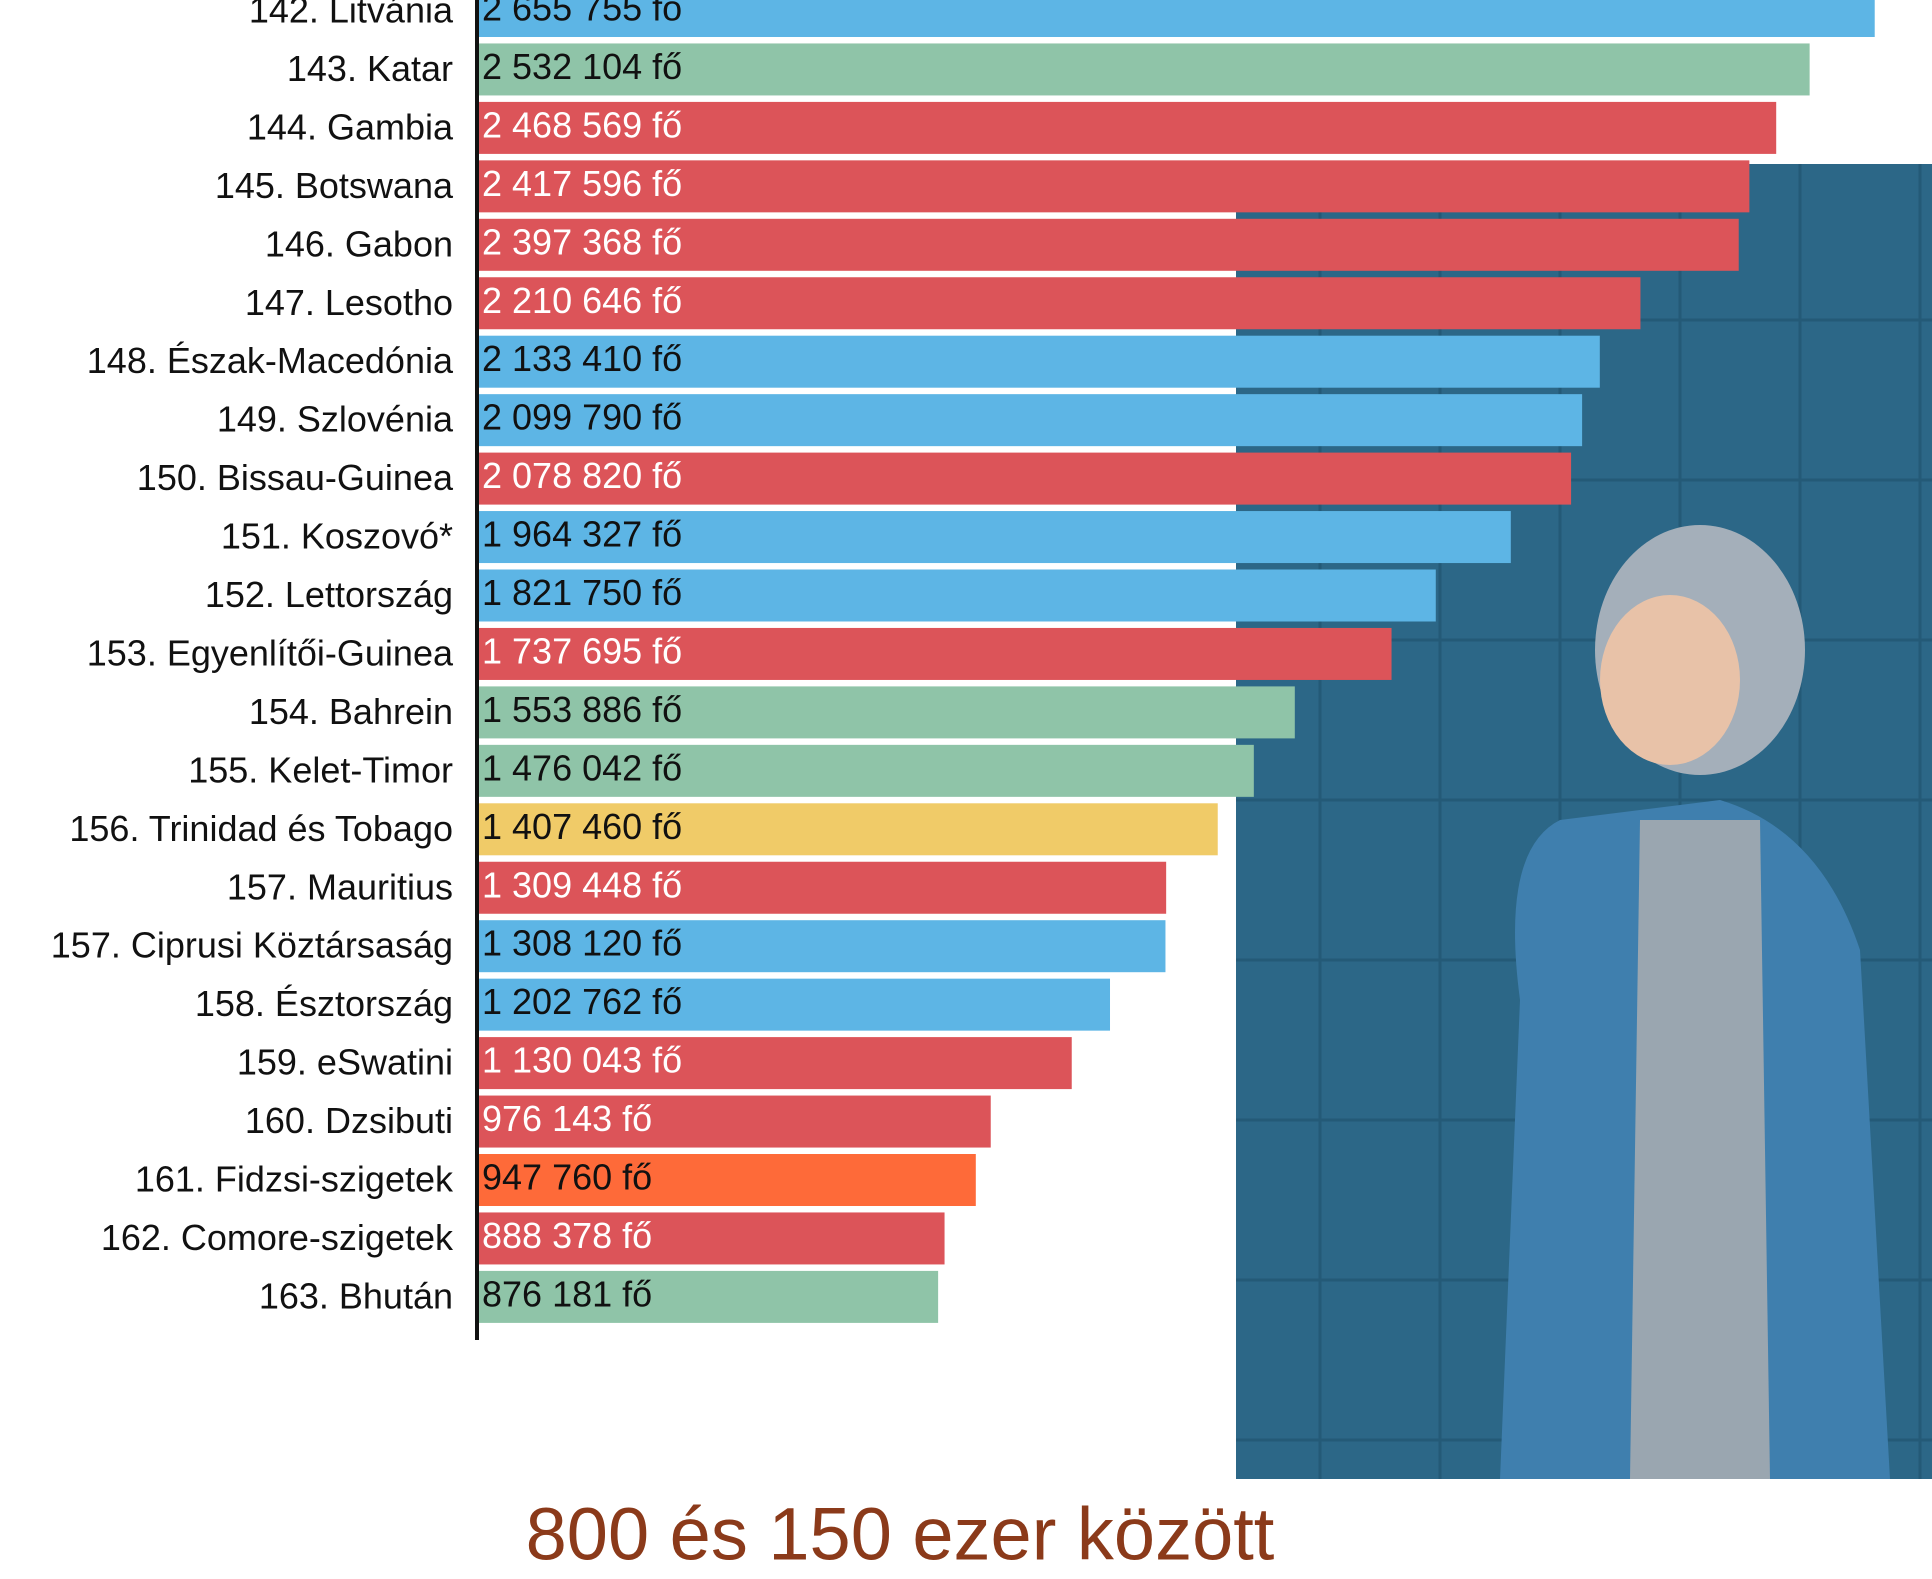  What do you see at coordinates (351, 711) in the screenshot?
I see `category-label: 154. Bahrein` at bounding box center [351, 711].